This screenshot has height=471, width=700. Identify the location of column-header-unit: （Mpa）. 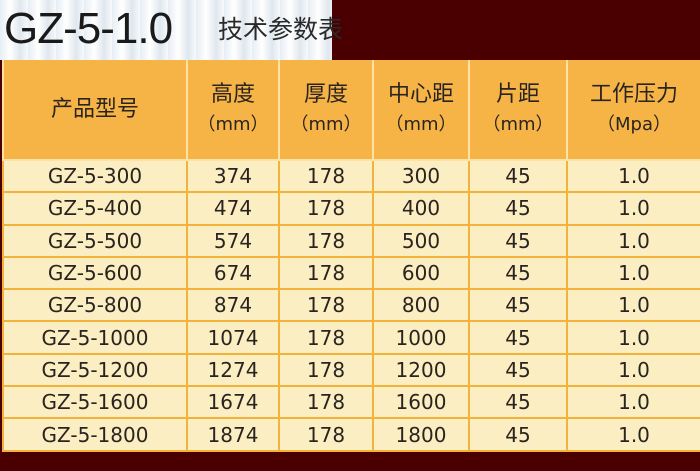
(634, 124).